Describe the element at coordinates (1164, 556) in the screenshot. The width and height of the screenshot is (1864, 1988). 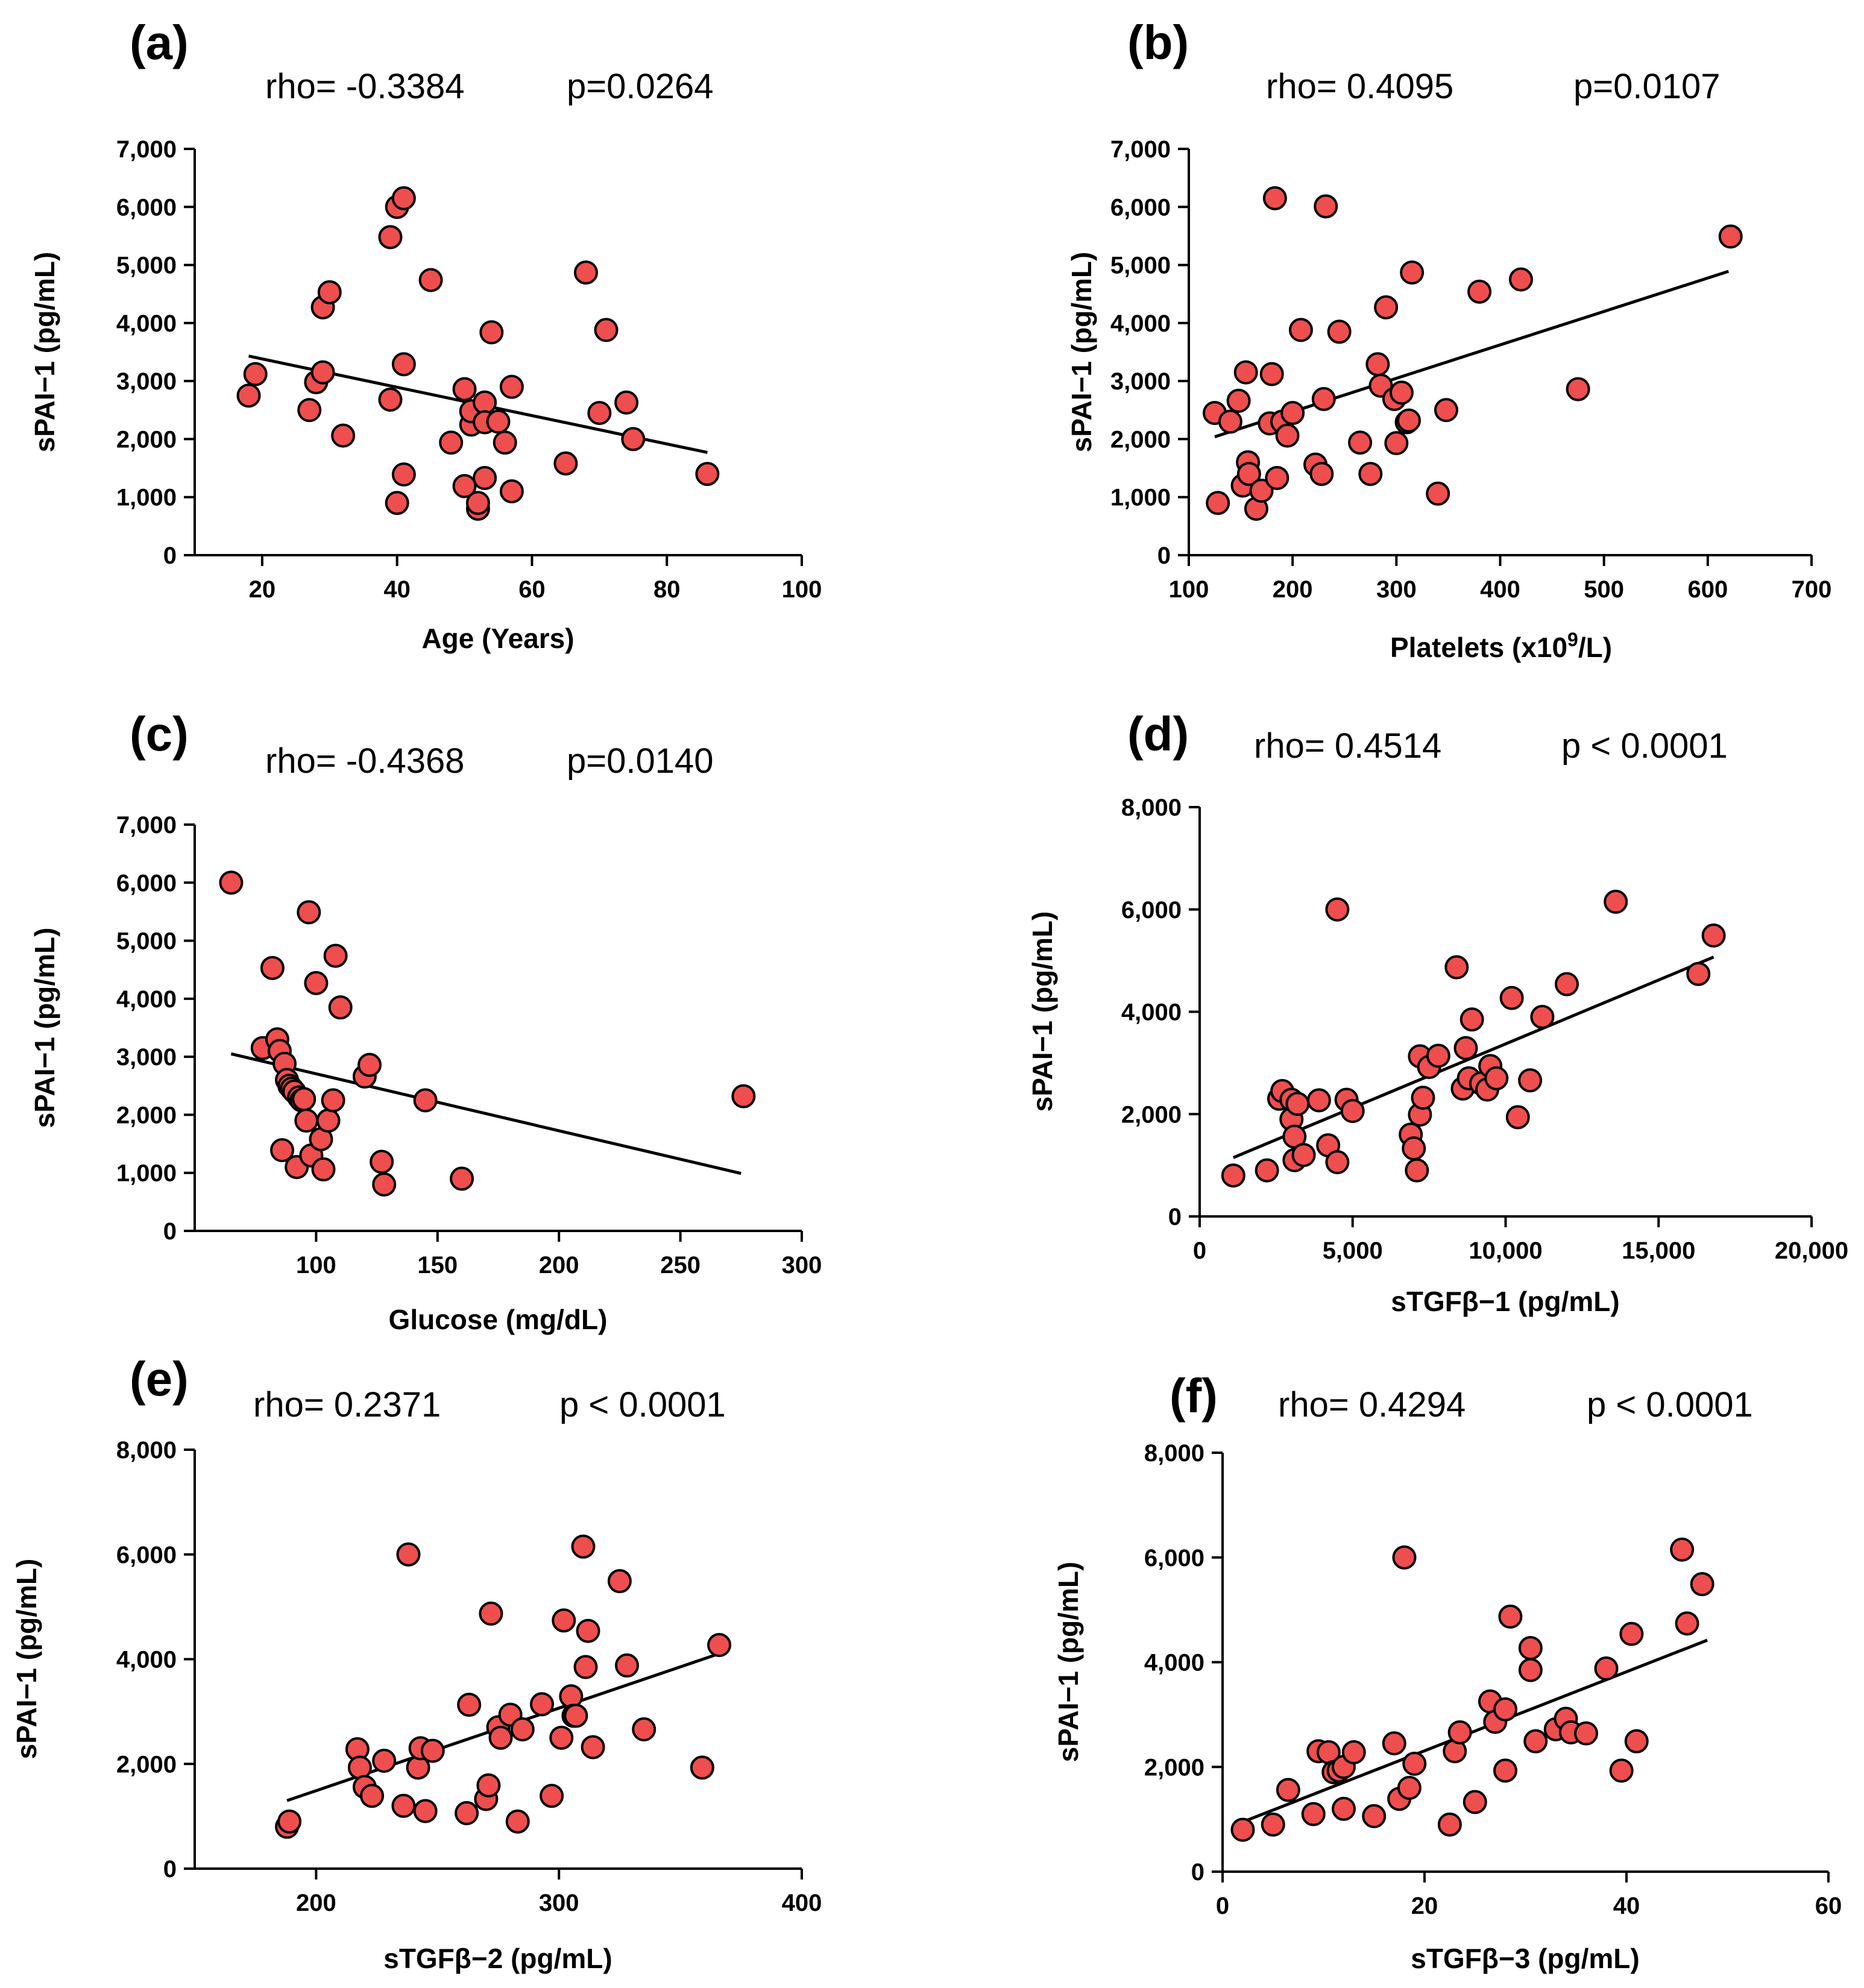
I see `y-tick-label: 0` at that location.